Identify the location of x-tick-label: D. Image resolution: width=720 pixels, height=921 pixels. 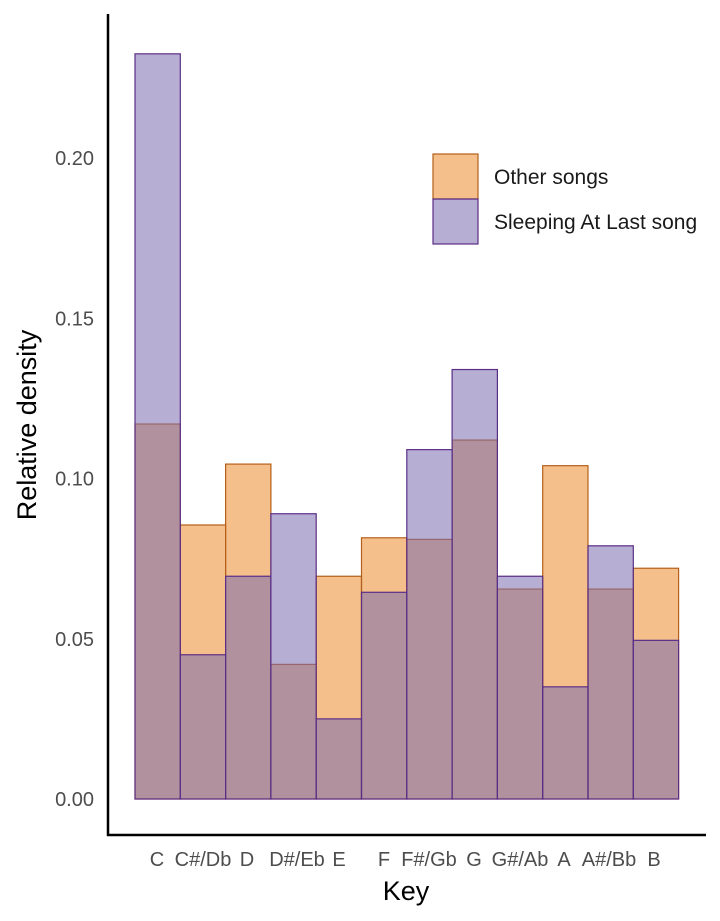
(247, 860).